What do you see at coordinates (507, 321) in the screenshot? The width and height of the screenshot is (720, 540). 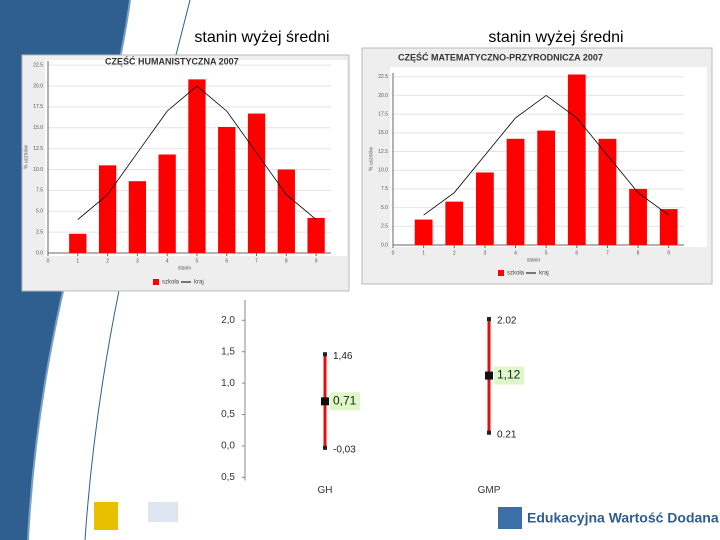 I see `upper-label: 2.02` at bounding box center [507, 321].